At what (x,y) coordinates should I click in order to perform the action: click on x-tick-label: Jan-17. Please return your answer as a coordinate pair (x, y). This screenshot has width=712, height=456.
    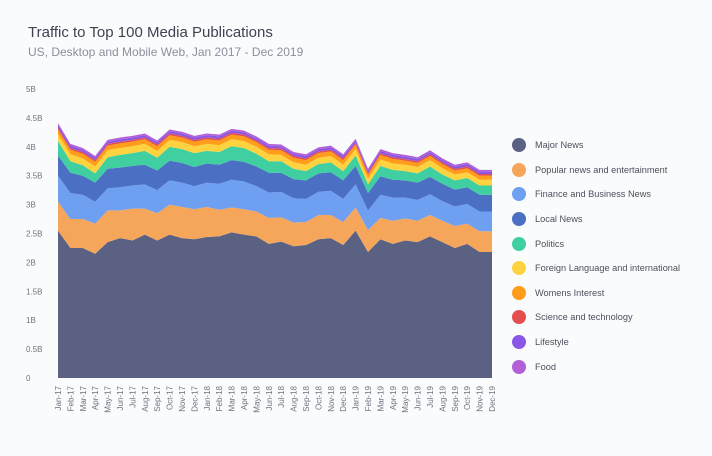
    Looking at the image, I should click on (58, 397).